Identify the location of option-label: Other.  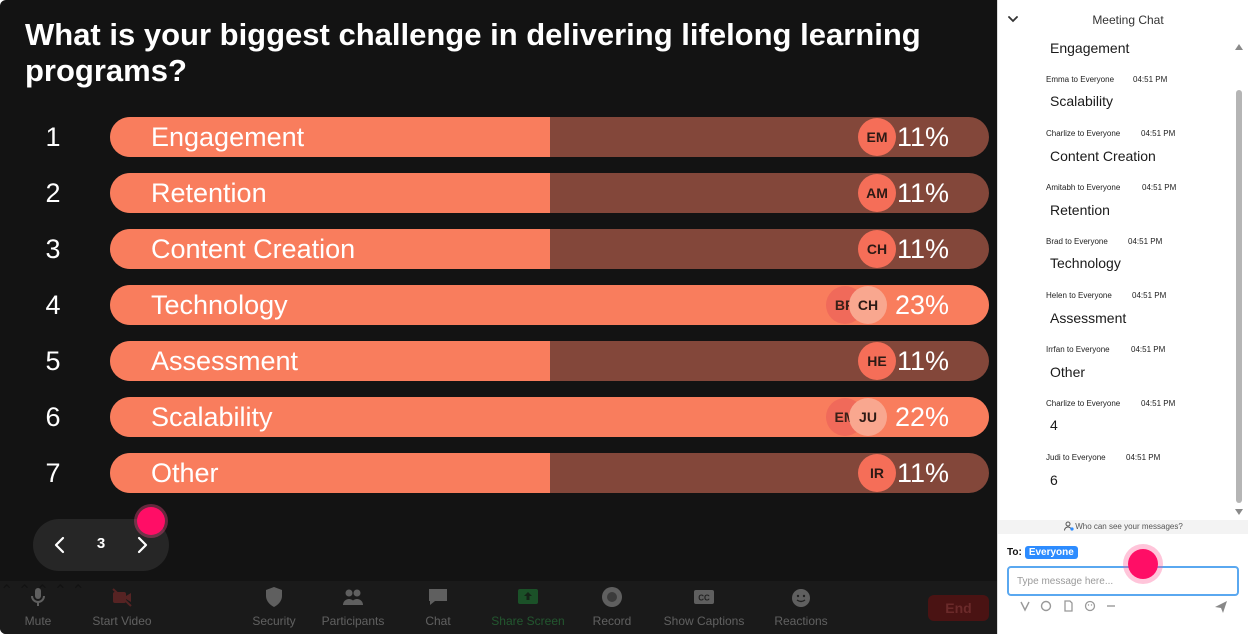
(185, 473).